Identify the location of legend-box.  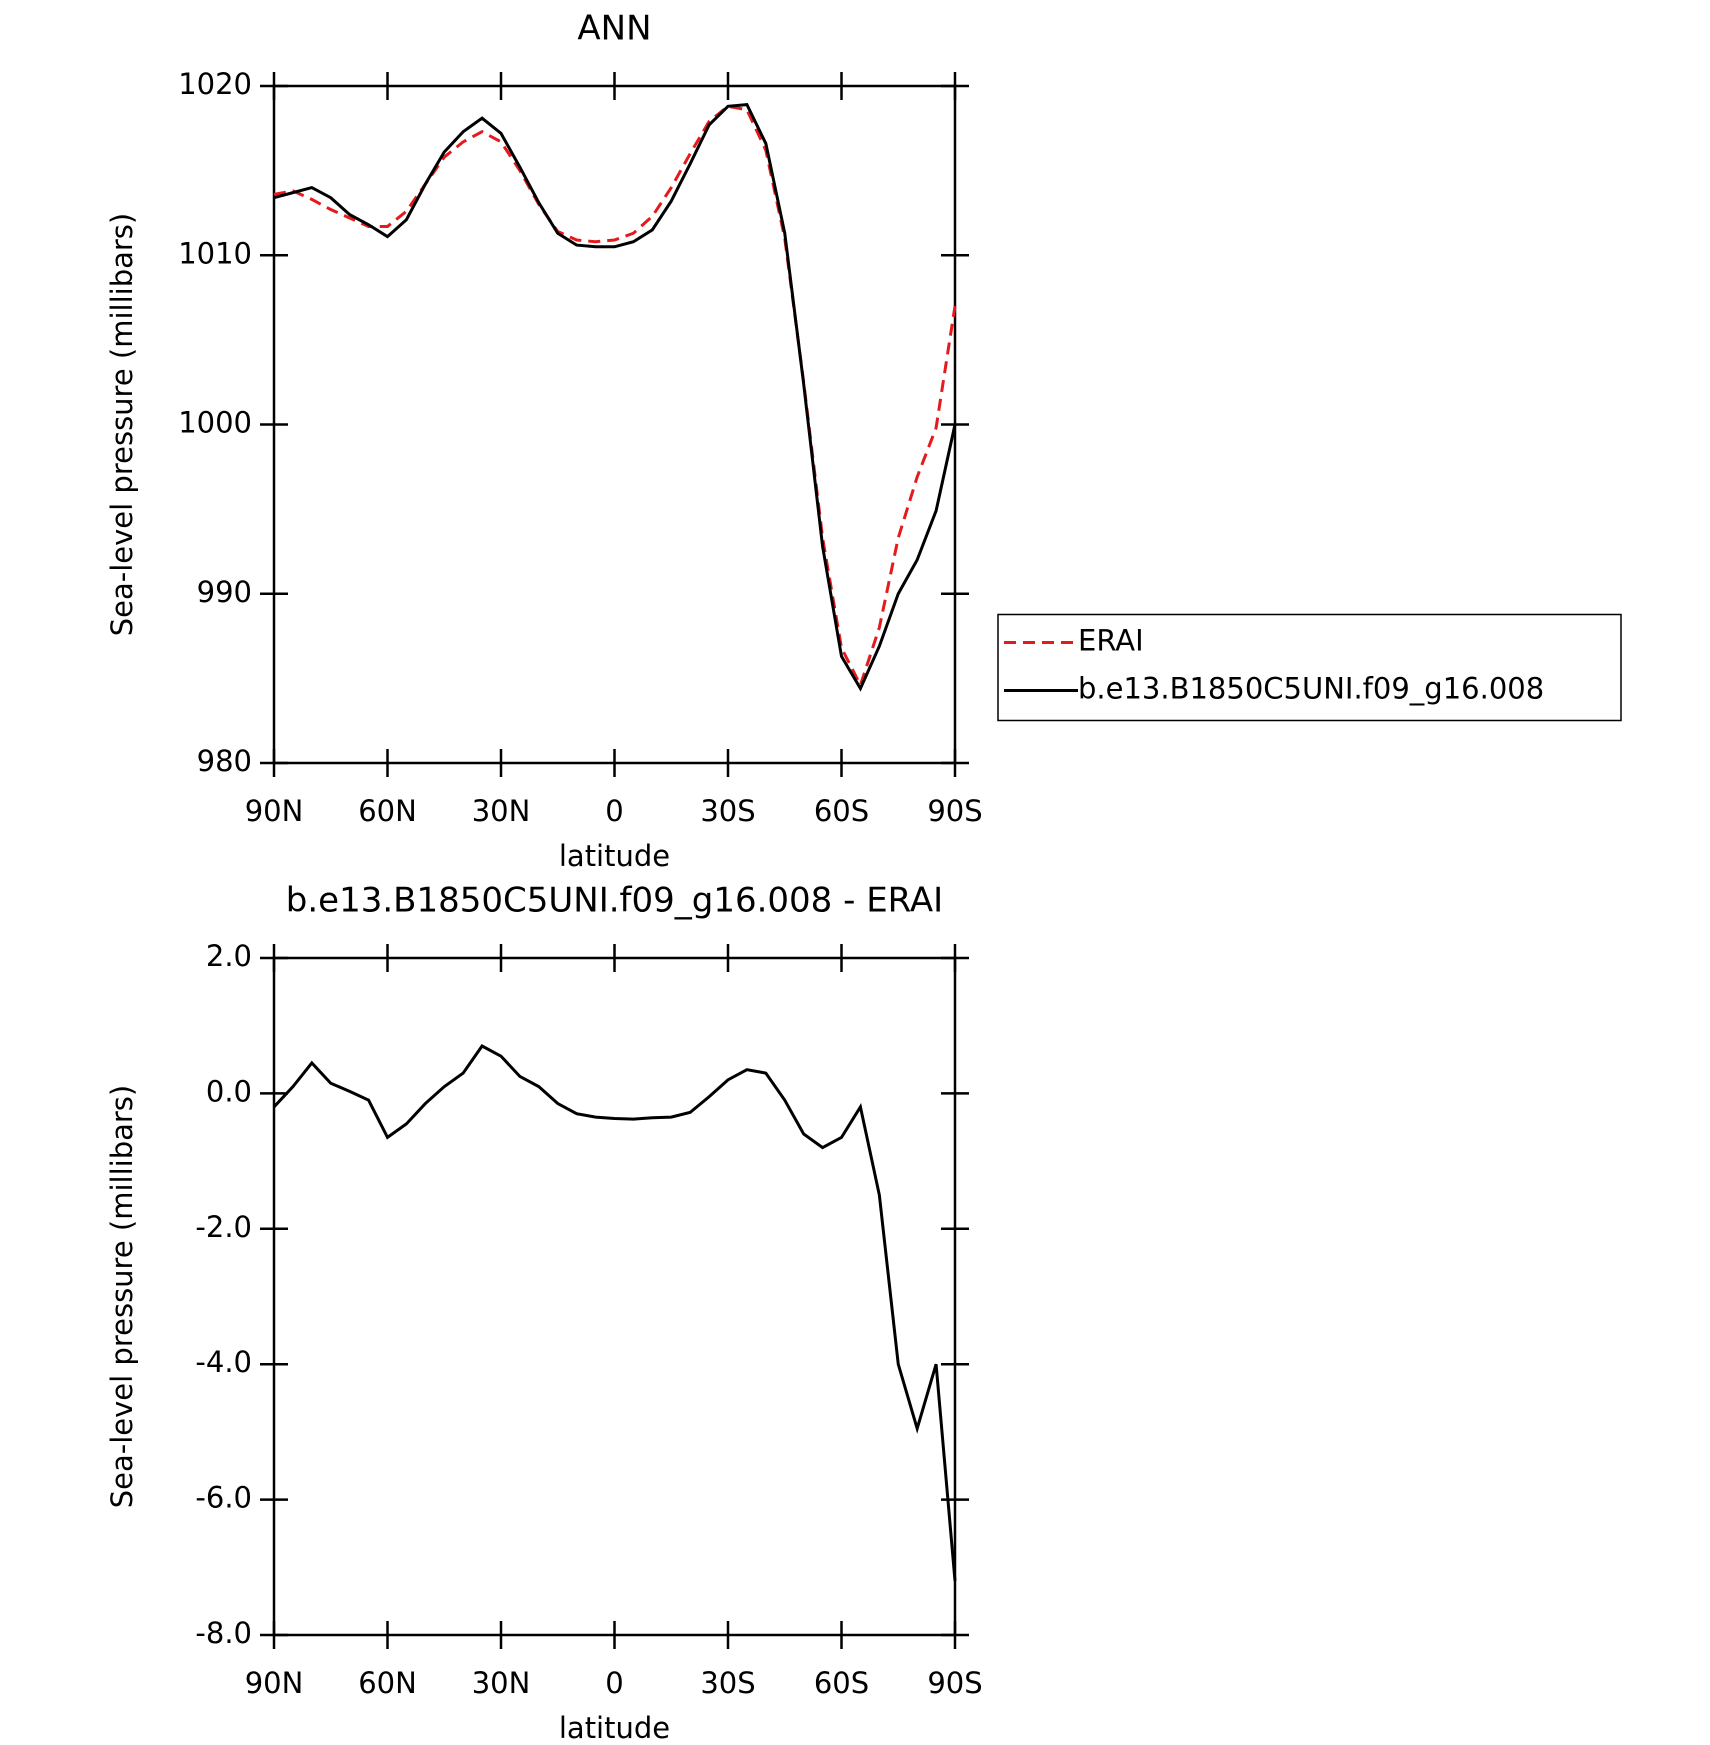
(1309, 667).